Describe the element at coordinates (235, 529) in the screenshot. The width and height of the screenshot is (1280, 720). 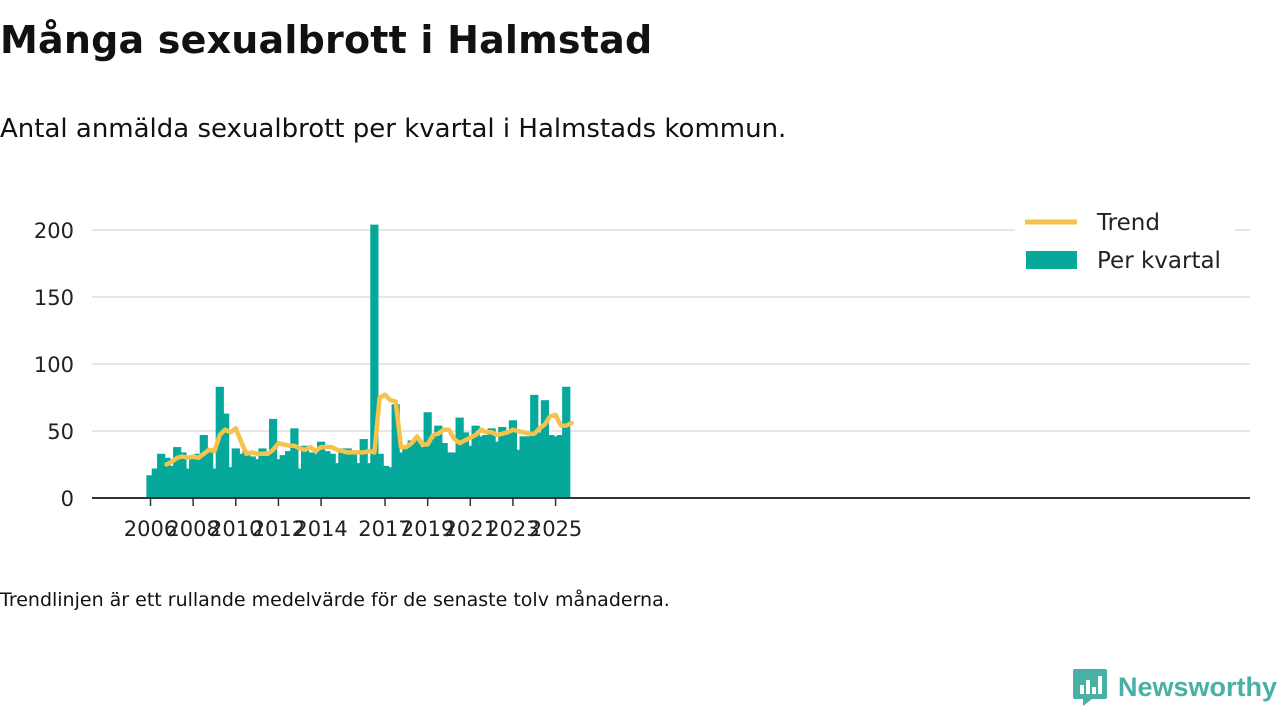
I see `x-tick-label: 2010` at that location.